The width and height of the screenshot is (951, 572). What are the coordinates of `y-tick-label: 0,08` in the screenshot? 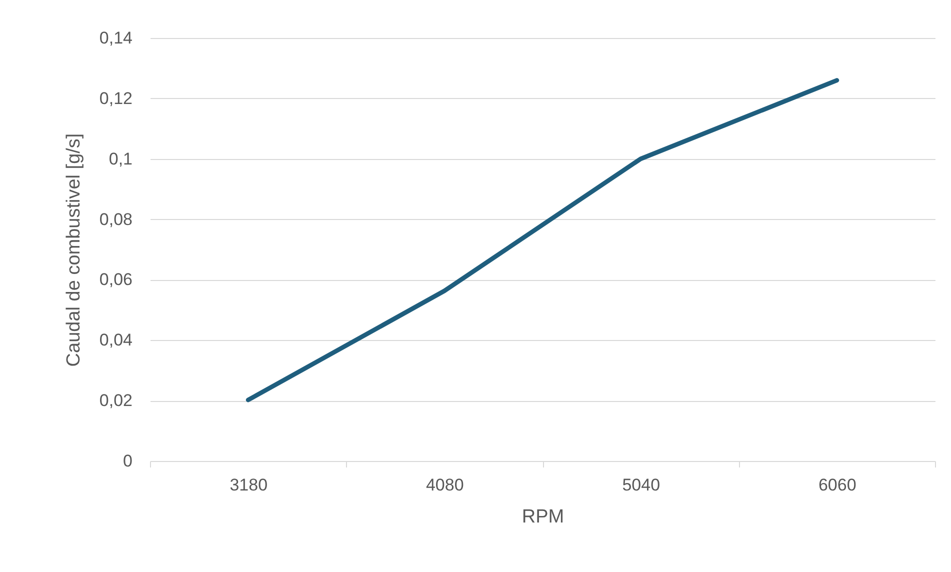 It's located at (115, 219).